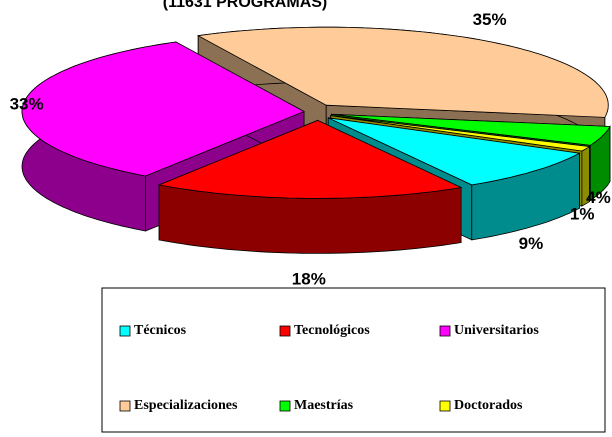 Image resolution: width=612 pixels, height=437 pixels. I want to click on legend-label: Maestrías, so click(324, 405).